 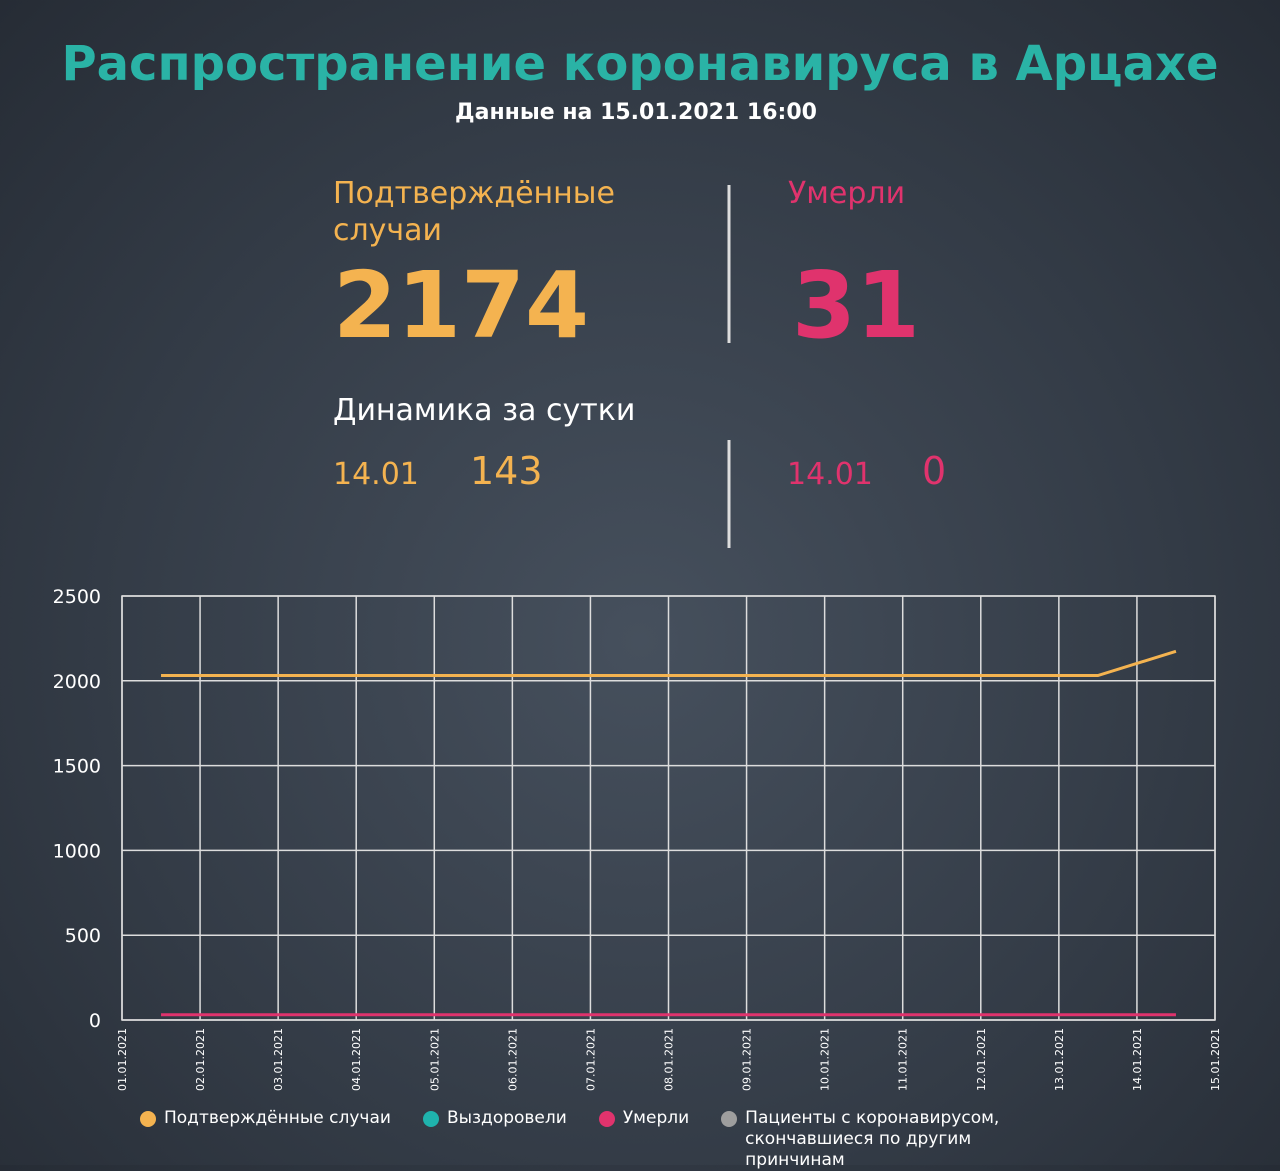 I want to click on legend-label: Умерли, so click(x=656, y=1118).